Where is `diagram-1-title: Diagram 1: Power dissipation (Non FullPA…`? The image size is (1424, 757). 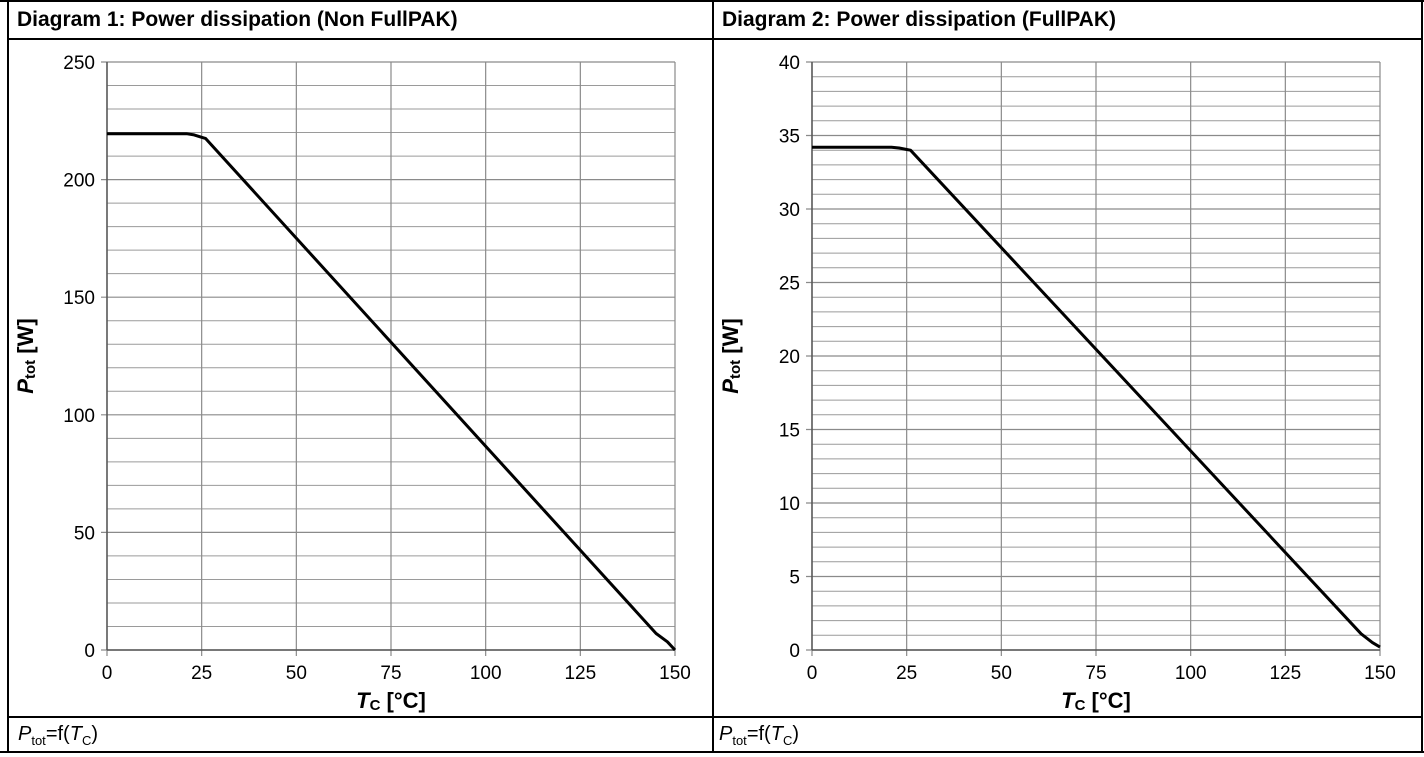
diagram-1-title: Diagram 1: Power dissipation (Non FullPA… is located at coordinates (237, 19).